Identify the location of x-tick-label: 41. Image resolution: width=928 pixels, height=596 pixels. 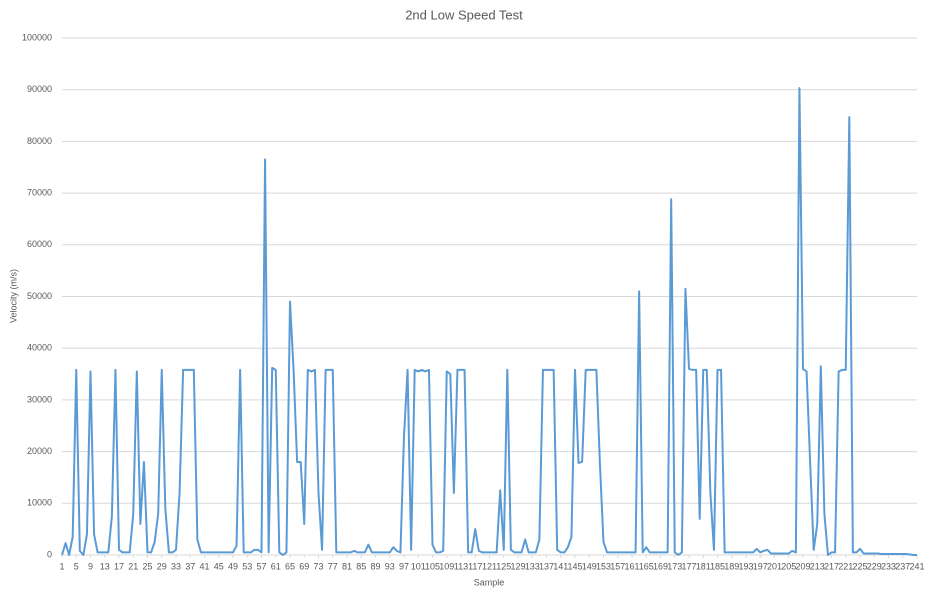
(204, 566).